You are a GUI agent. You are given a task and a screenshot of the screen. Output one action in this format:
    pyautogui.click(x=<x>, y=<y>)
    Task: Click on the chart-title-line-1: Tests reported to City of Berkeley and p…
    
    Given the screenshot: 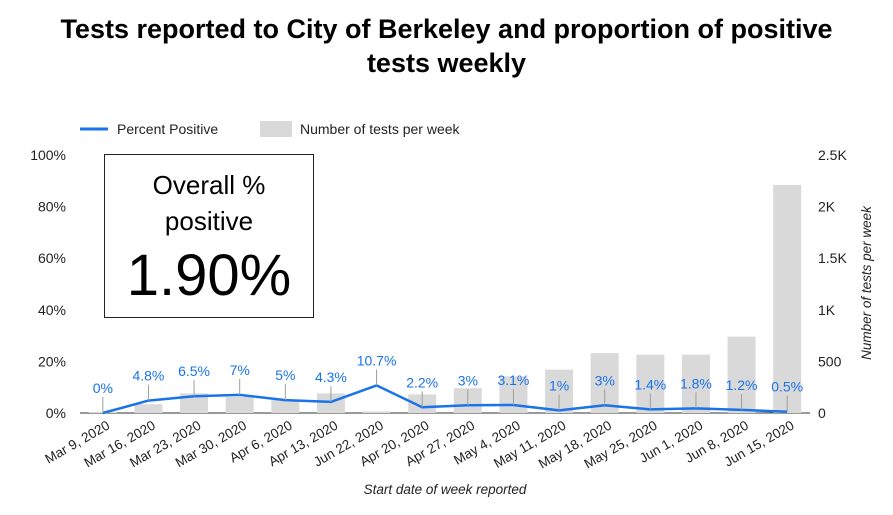 What is the action you would take?
    pyautogui.click(x=446, y=29)
    